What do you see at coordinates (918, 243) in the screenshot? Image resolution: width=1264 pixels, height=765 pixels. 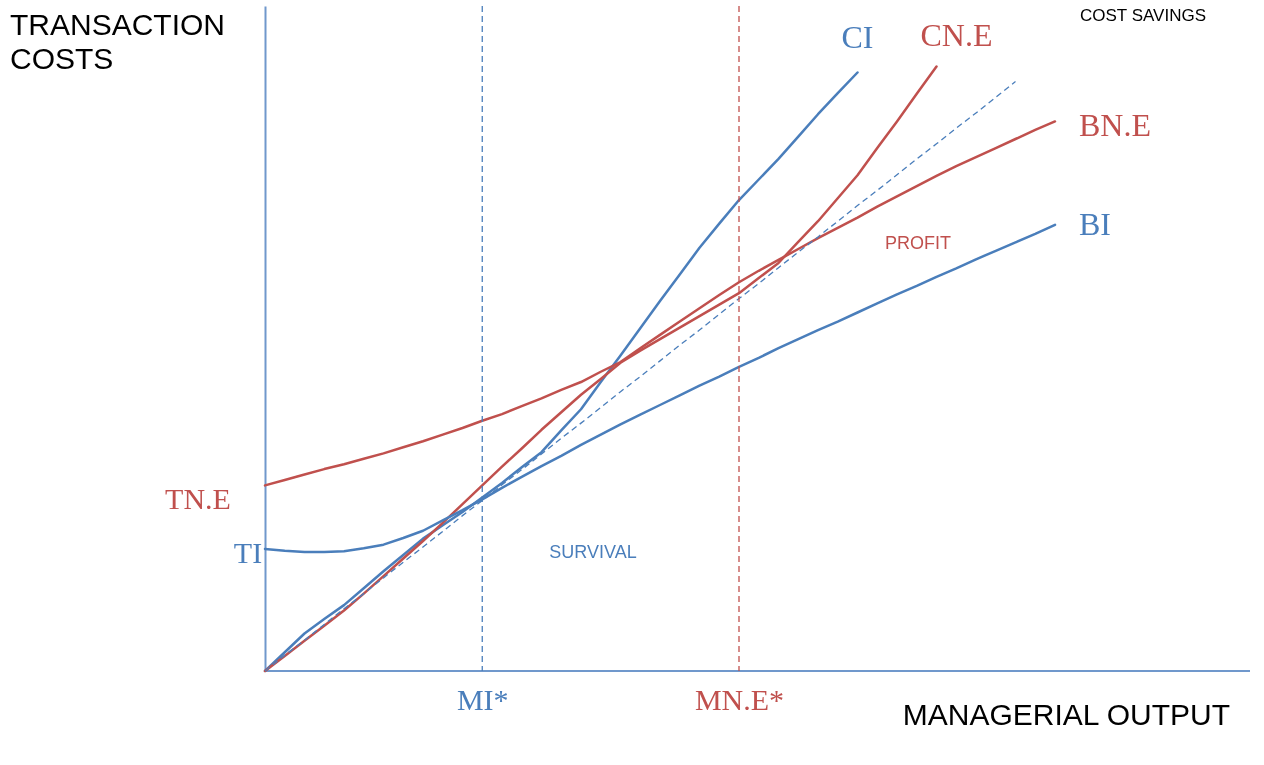 I see `annotation: PROFIT` at bounding box center [918, 243].